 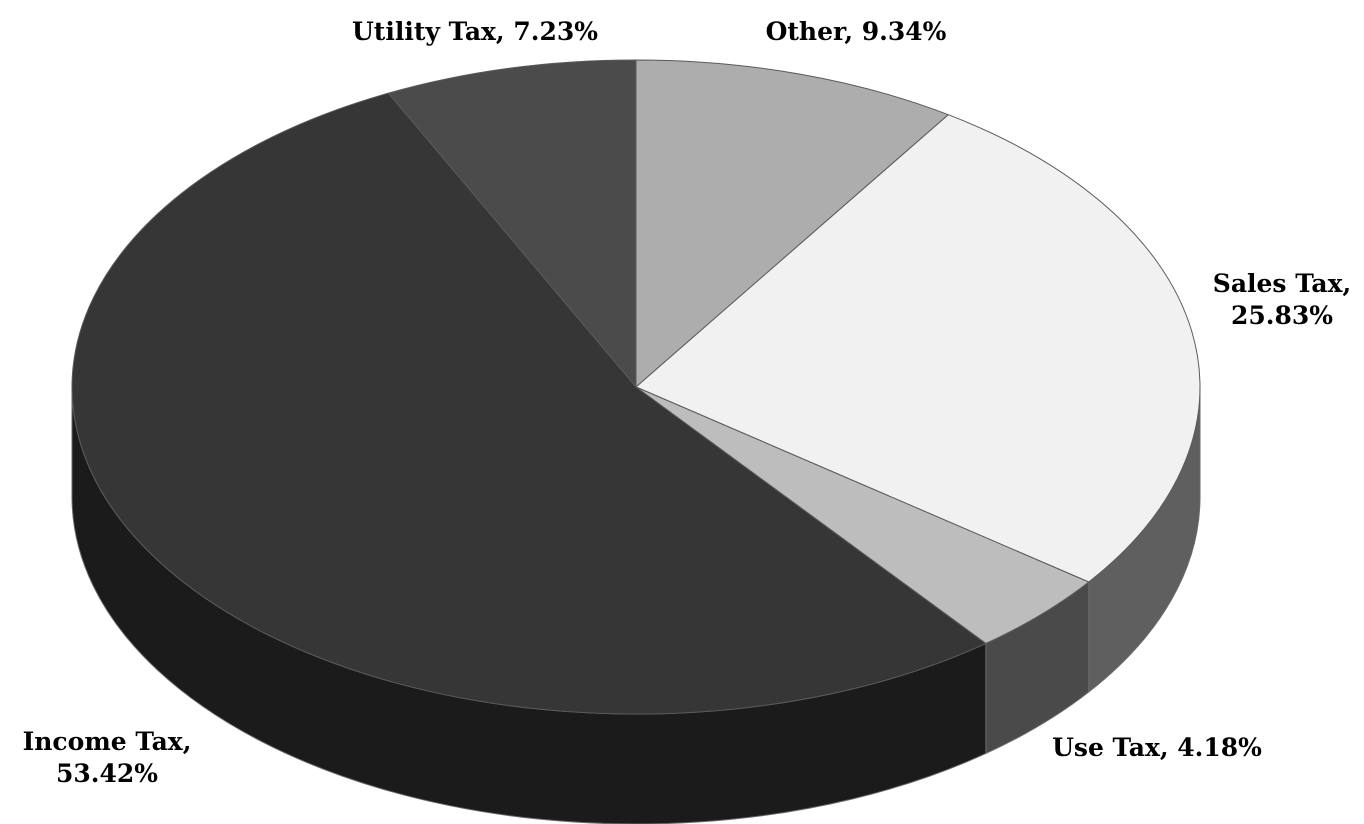 I want to click on data-label-use-tax: Use Tax, 4.18%, so click(x=1157, y=747).